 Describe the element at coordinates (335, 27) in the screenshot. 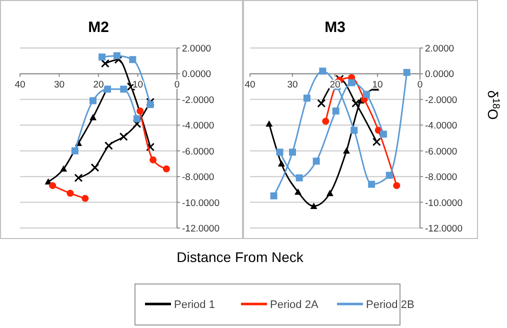

I see `chart-title: M3` at that location.